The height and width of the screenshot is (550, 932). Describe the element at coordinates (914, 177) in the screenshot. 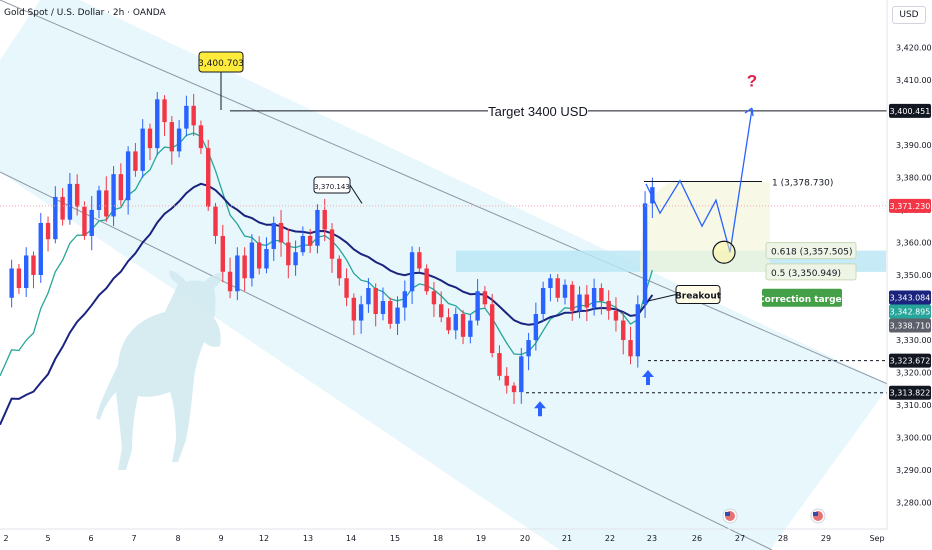

I see `y-tick-label: 3,380.000` at that location.